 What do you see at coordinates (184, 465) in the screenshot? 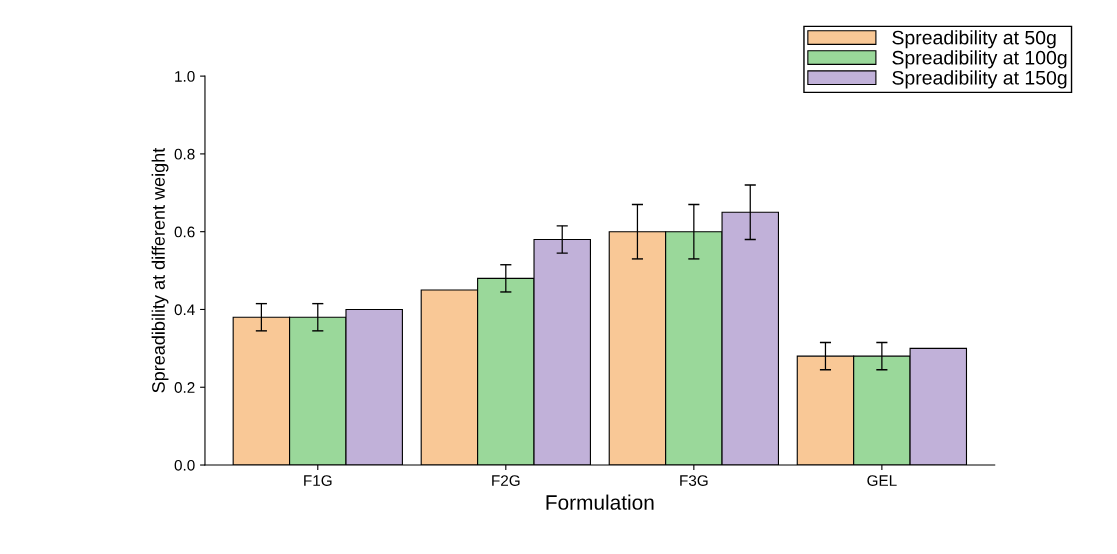
I see `y-tick-label: 0.0` at bounding box center [184, 465].